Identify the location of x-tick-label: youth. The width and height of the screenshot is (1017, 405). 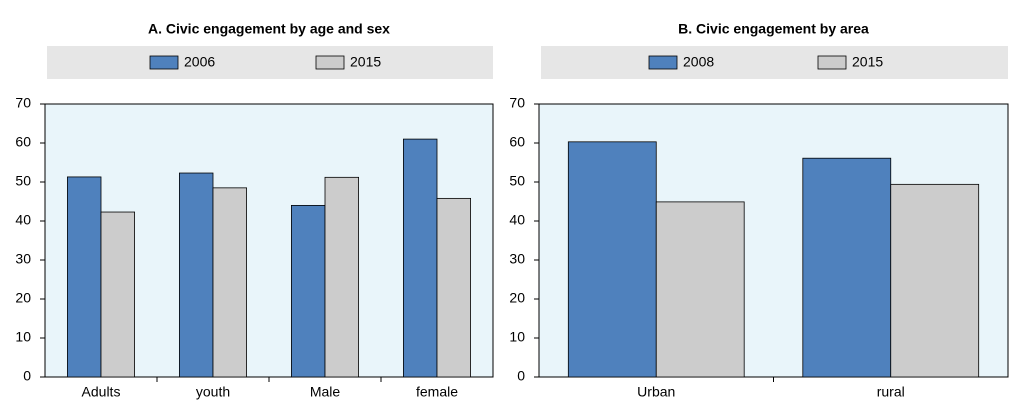
(213, 392).